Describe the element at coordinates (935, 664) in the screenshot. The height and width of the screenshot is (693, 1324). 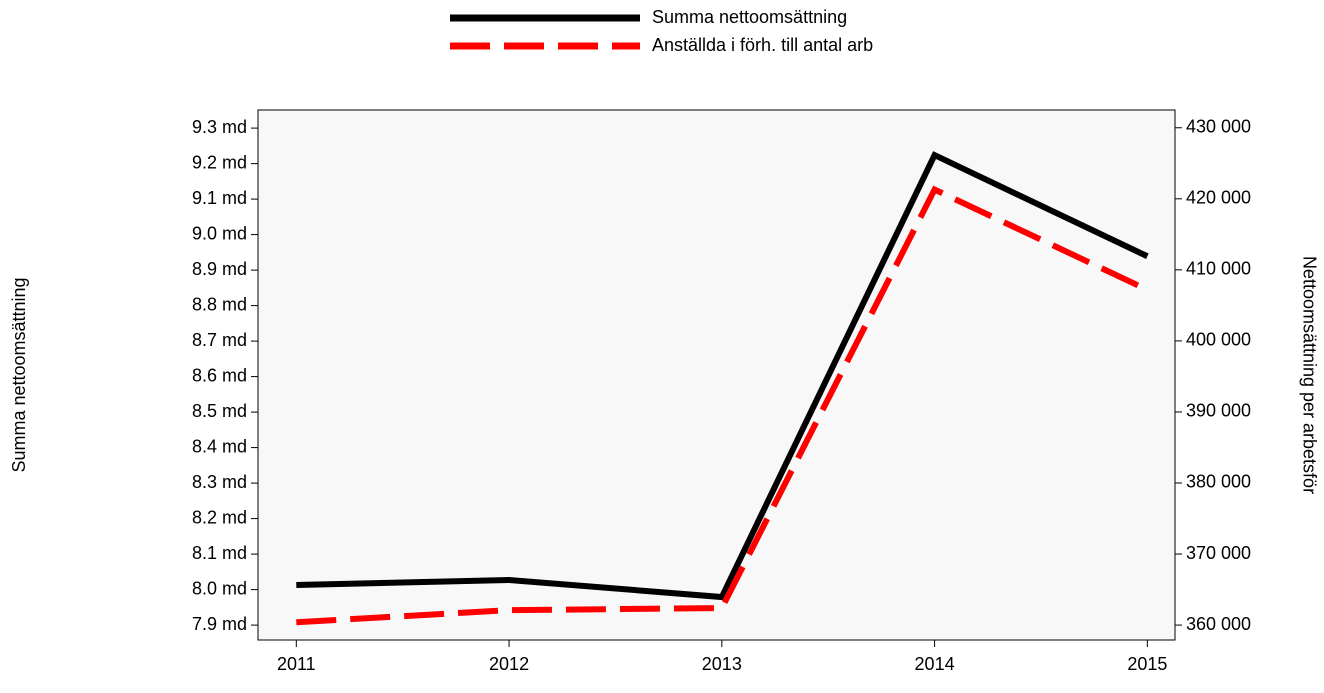
I see `x-tick-label: 2014` at that location.